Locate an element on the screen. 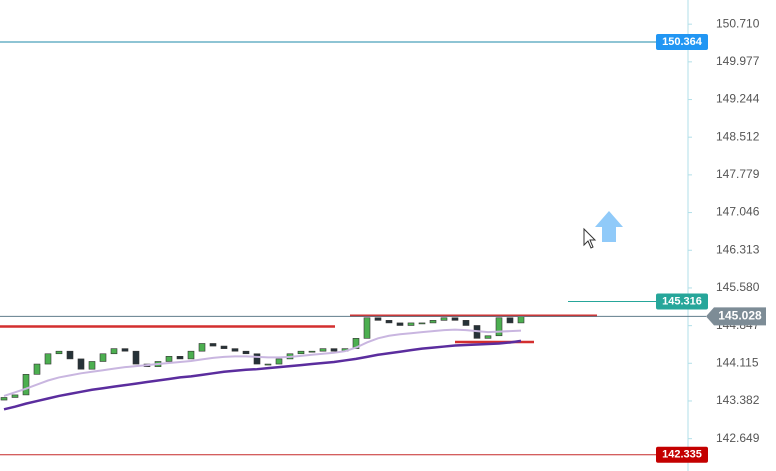 The image size is (776, 471). up-arrow-icon is located at coordinates (609, 226).